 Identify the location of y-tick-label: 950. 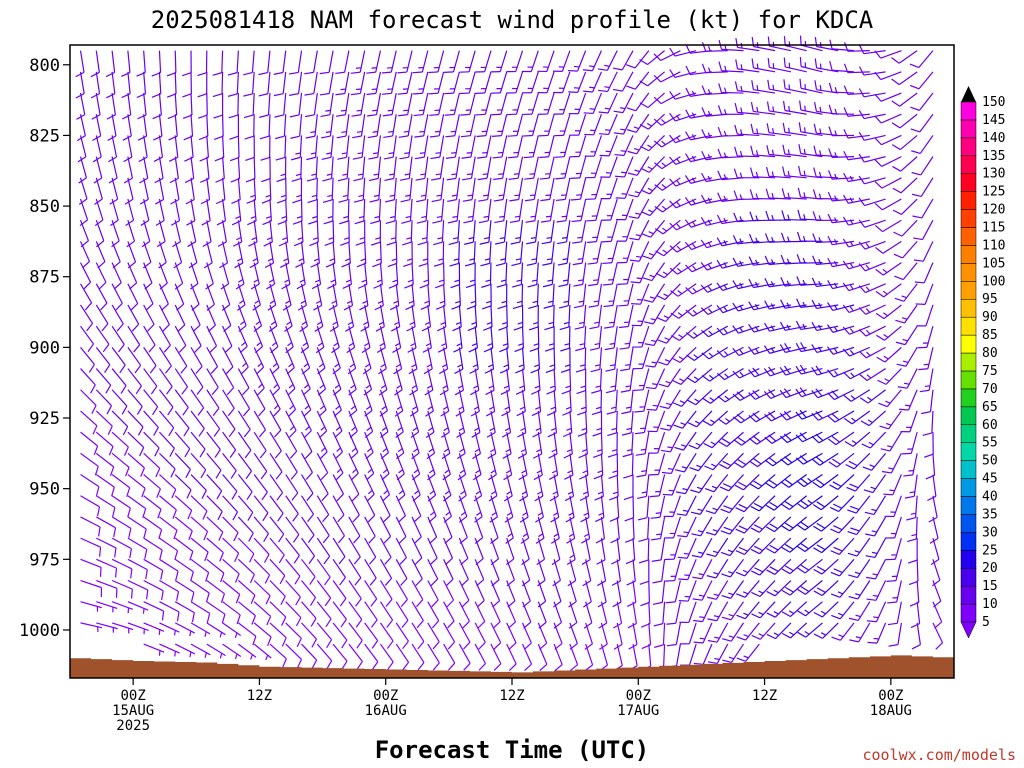
(44, 490).